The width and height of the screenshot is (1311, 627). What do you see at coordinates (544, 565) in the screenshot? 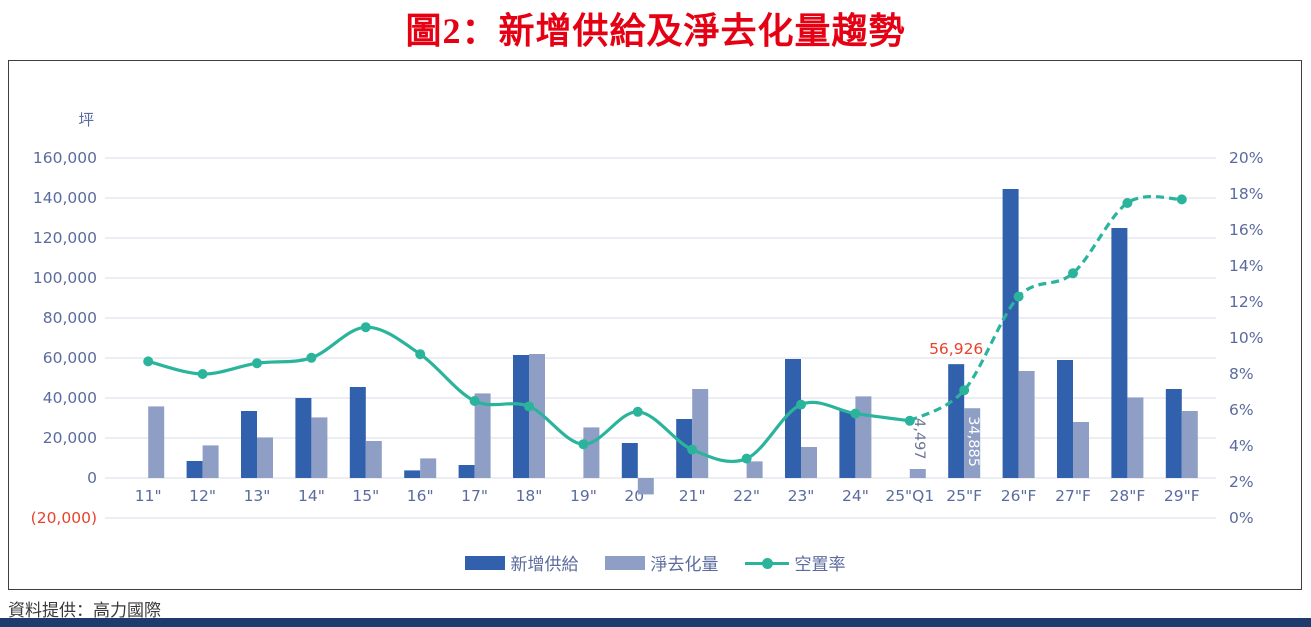
I see `legend-label-supply: 新增供給` at bounding box center [544, 565].